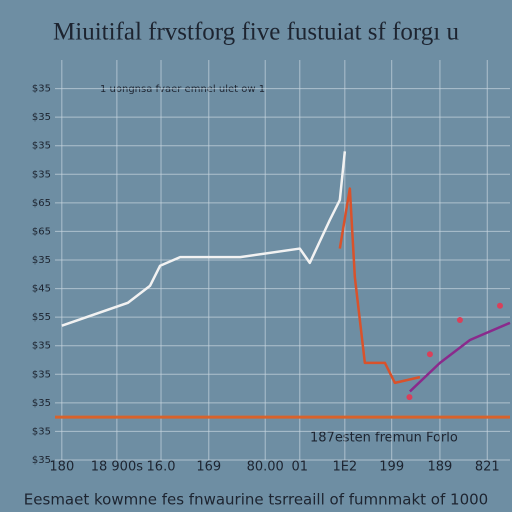 The width and height of the screenshot is (512, 512). What do you see at coordinates (487, 467) in the screenshot?
I see `x-tick-label: 821` at bounding box center [487, 467].